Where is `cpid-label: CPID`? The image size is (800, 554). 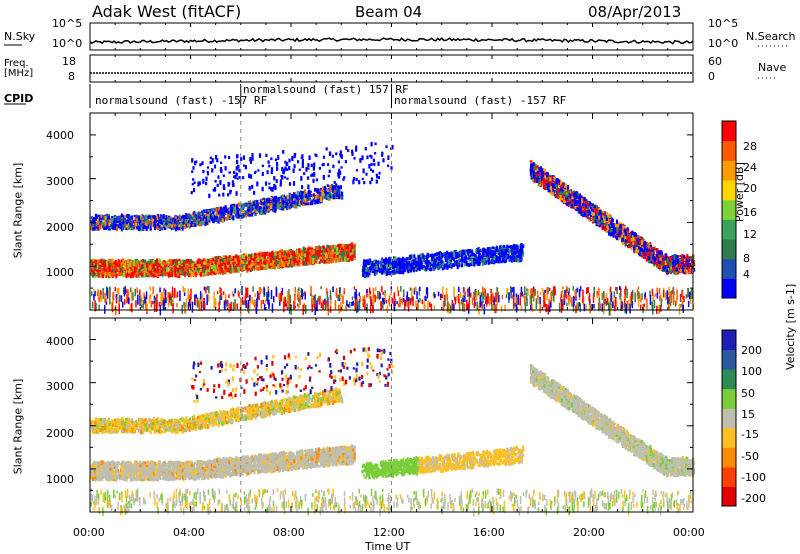 cpid-label: CPID is located at coordinates (19, 98).